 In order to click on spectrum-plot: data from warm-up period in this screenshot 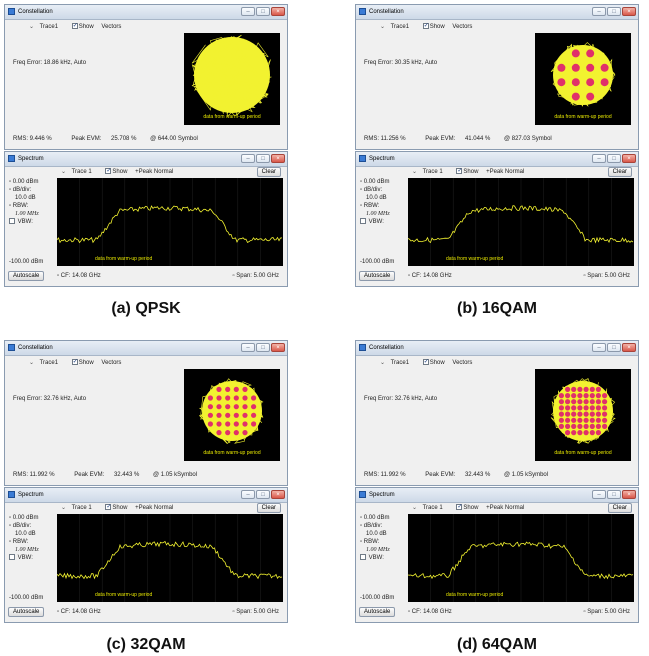, I will do `click(170, 558)`.